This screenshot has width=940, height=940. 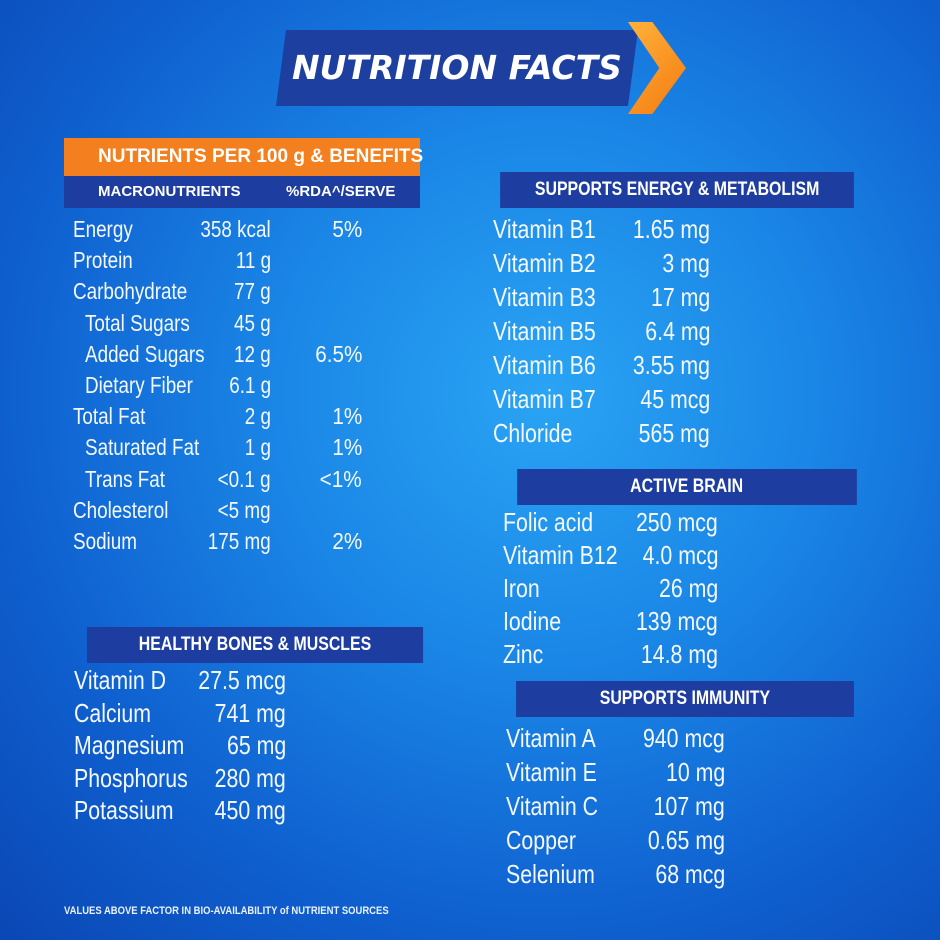 I want to click on macronutrient-value: 6.1 g, so click(x=250, y=385).